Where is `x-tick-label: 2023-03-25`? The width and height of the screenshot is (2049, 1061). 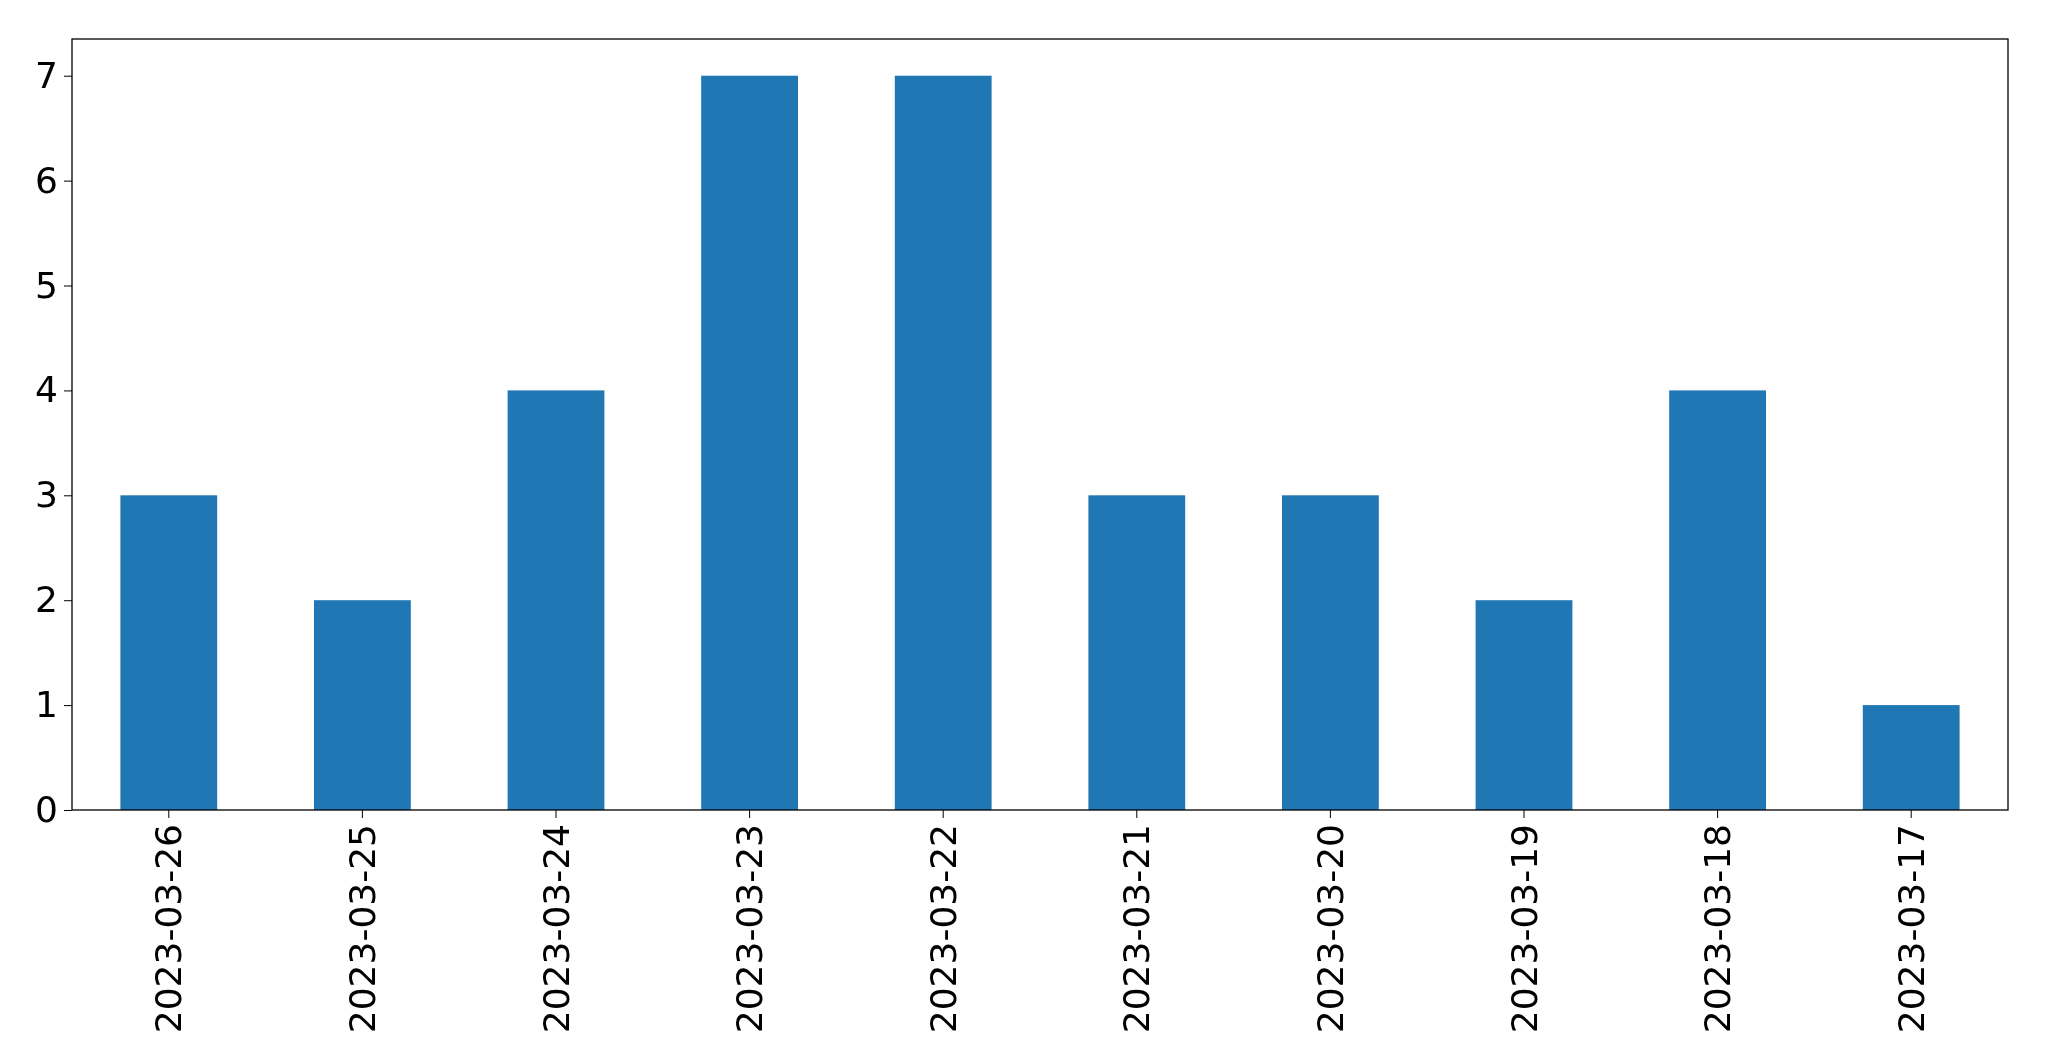
x-tick-label: 2023-03-25 is located at coordinates (362, 929).